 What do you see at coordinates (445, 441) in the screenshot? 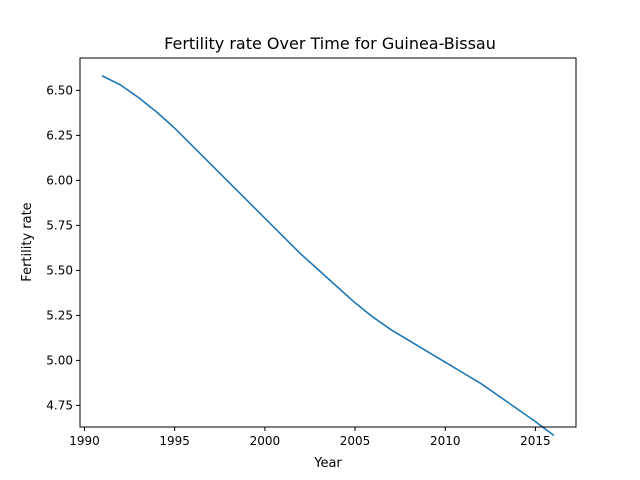
I see `x-tick-label: 2010` at bounding box center [445, 441].